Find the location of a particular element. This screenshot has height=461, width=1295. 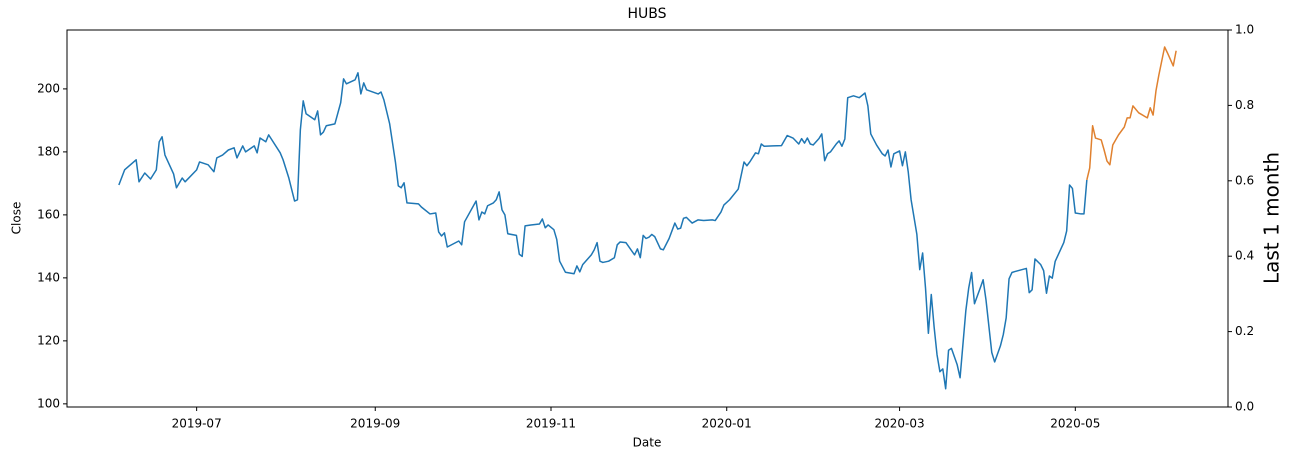

x-tick-label: 2019-07 is located at coordinates (197, 424).